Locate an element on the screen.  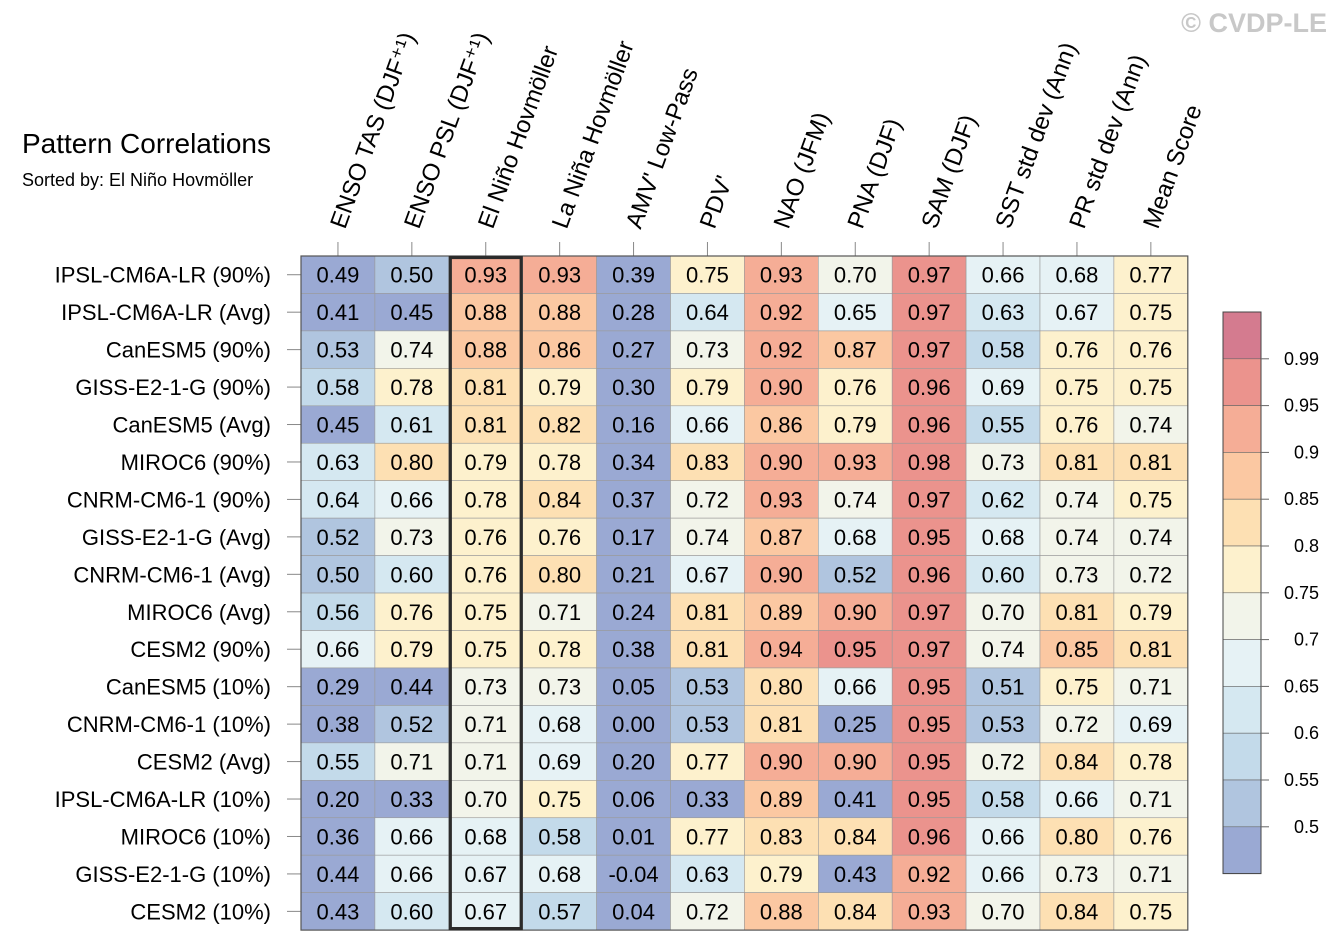
cell-value: 0.44 is located at coordinates (338, 874).